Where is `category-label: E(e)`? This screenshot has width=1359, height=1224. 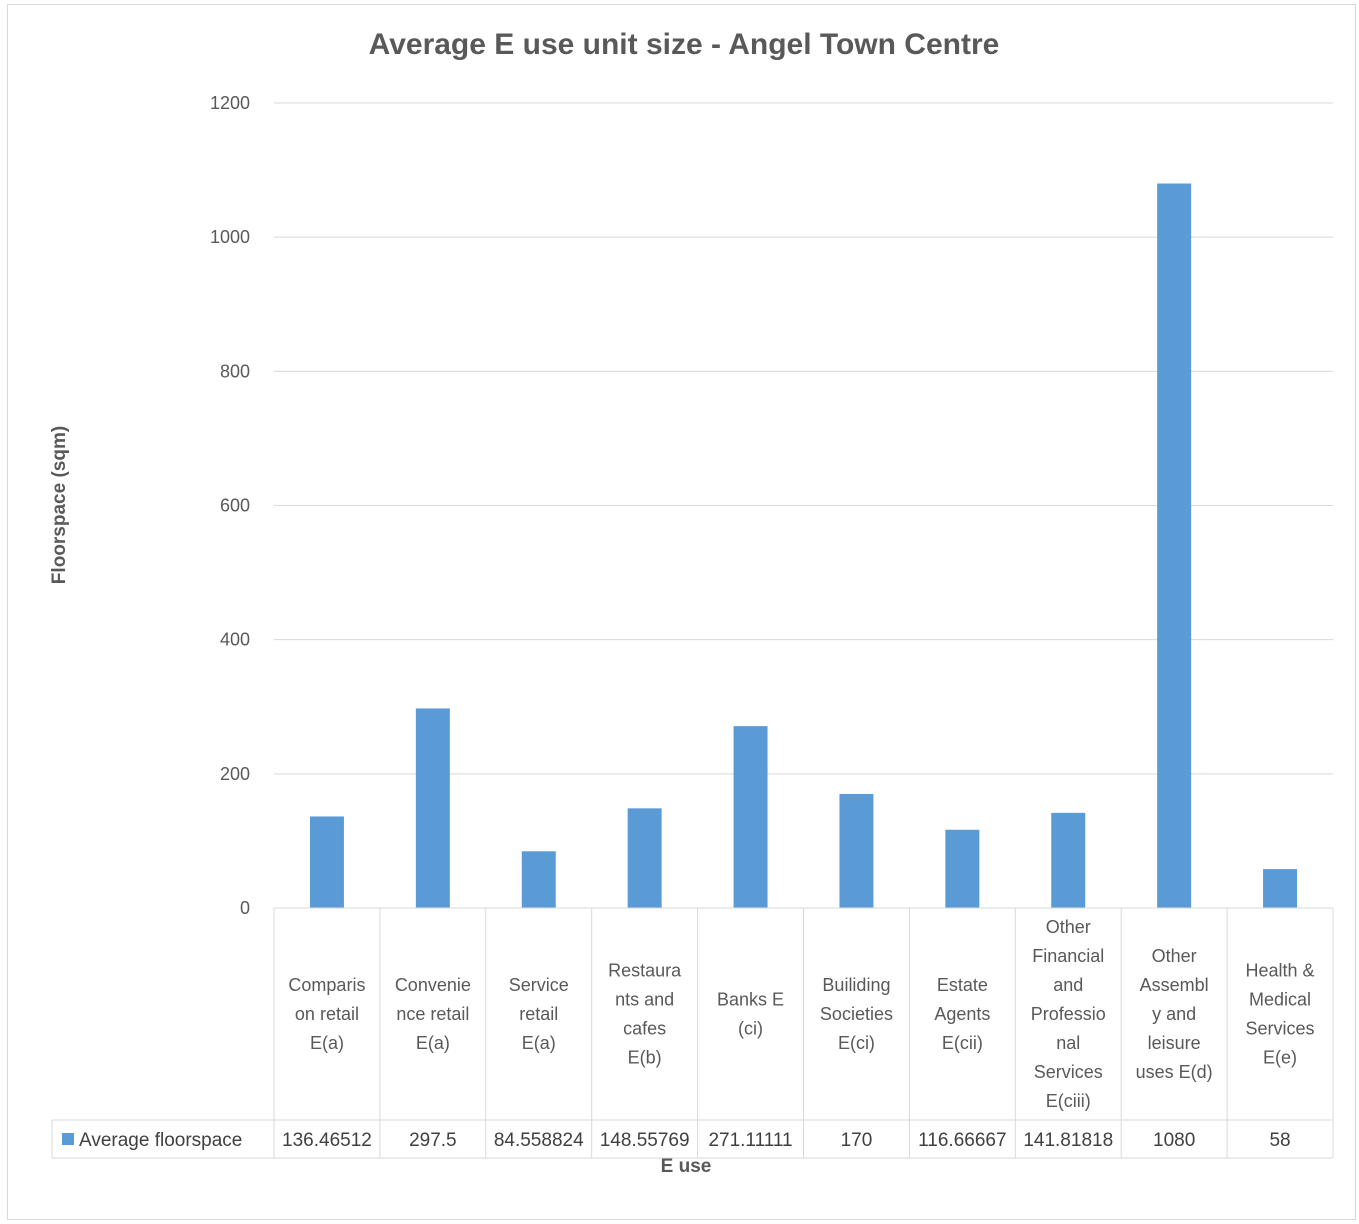 category-label: E(e) is located at coordinates (1280, 1058).